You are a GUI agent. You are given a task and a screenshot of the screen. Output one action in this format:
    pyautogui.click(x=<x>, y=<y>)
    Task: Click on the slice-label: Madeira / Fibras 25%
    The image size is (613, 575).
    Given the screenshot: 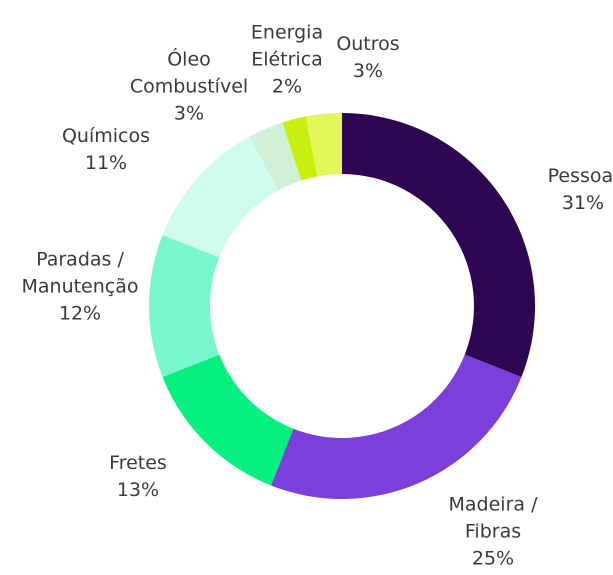 What is the action you would take?
    pyautogui.click(x=493, y=532)
    